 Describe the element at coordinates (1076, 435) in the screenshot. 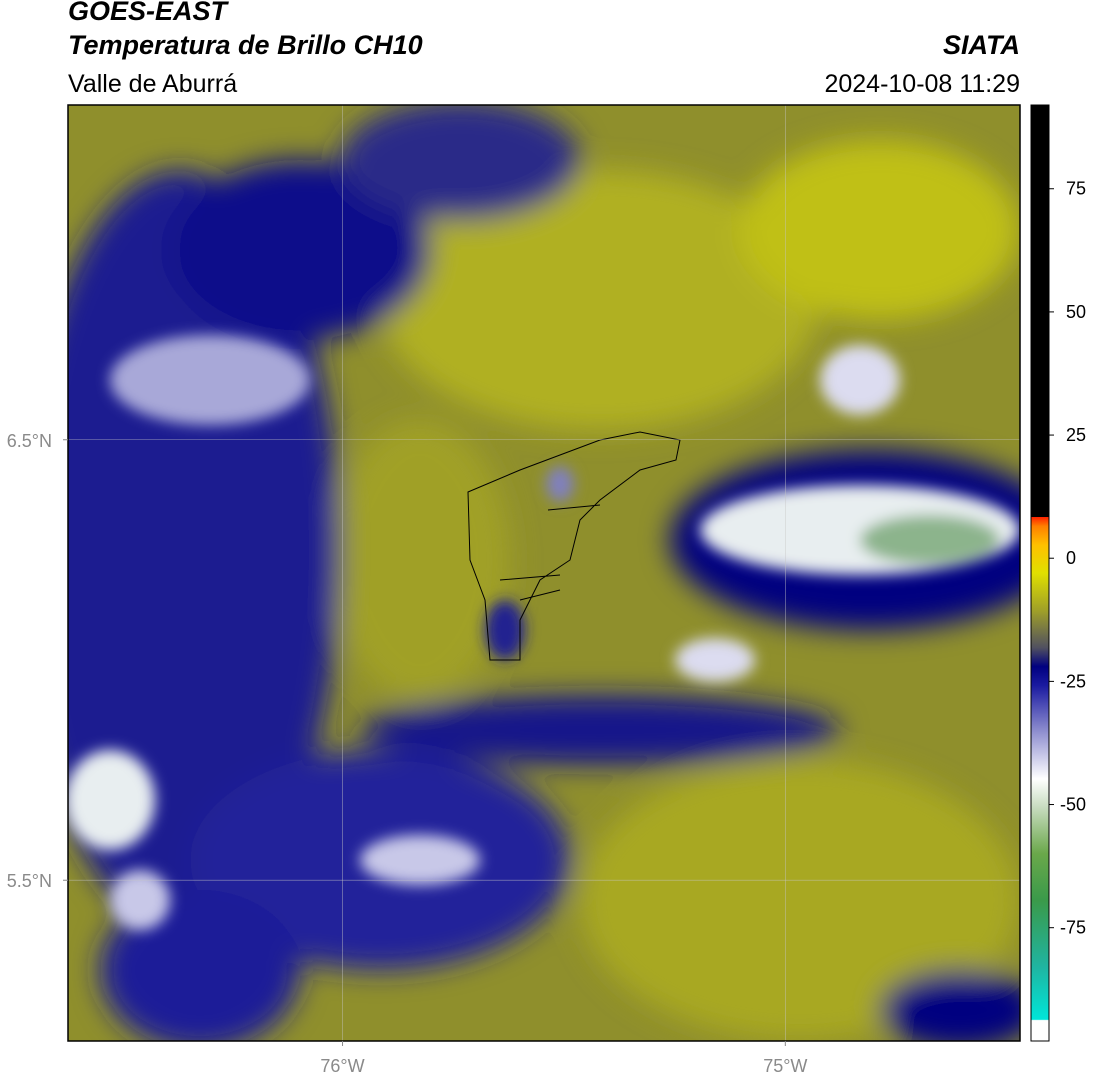

I see `colorbar-tick-label: 25` at that location.